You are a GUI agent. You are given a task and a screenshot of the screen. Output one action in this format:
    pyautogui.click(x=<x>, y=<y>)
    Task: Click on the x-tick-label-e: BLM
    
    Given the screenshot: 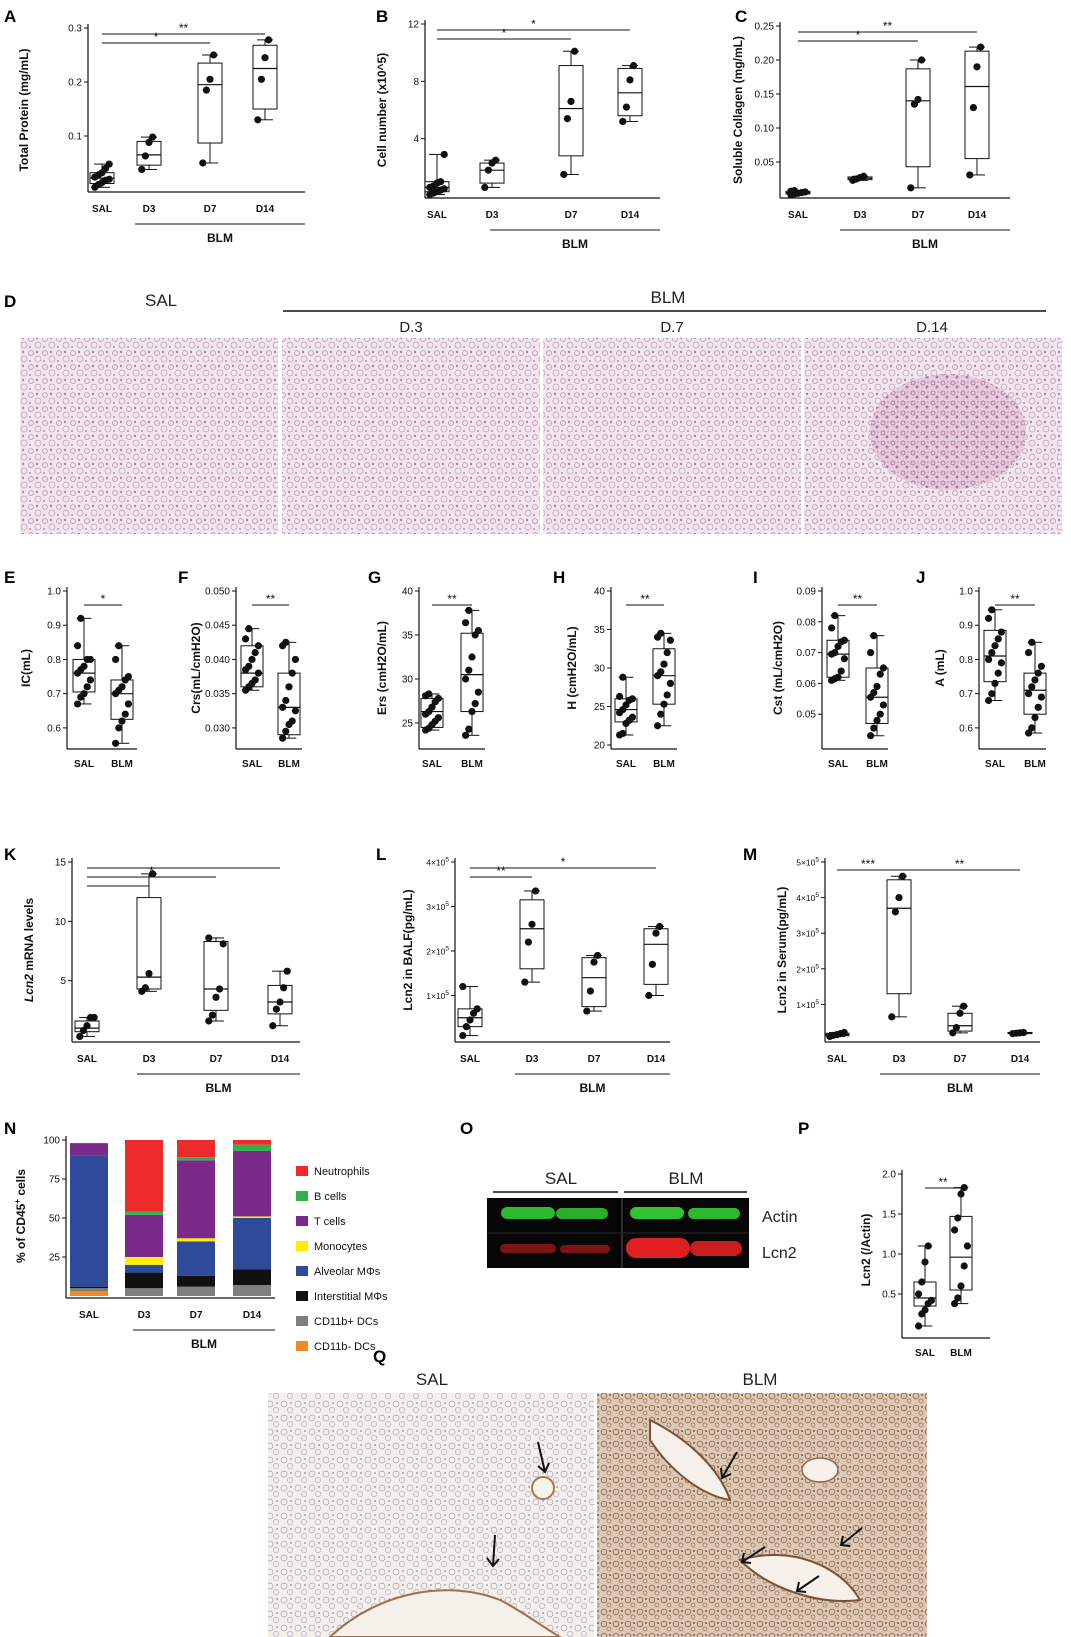 What is the action you would take?
    pyautogui.click(x=122, y=764)
    